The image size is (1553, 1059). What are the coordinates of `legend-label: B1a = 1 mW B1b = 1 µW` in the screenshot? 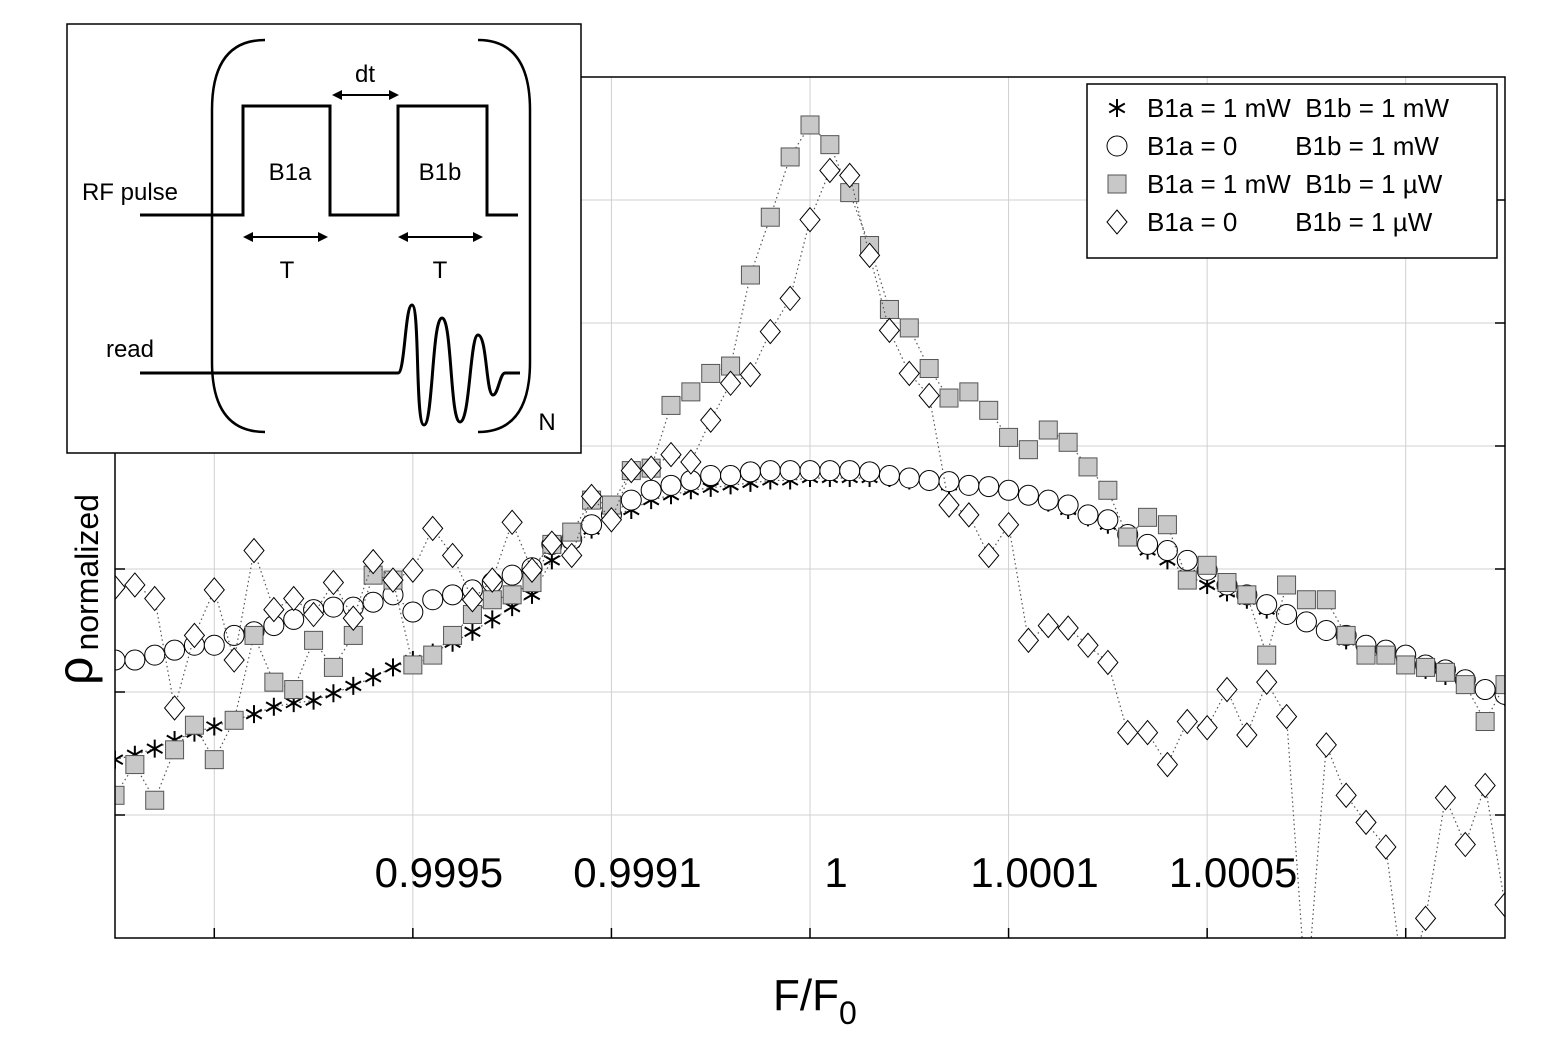 It's located at (1295, 184).